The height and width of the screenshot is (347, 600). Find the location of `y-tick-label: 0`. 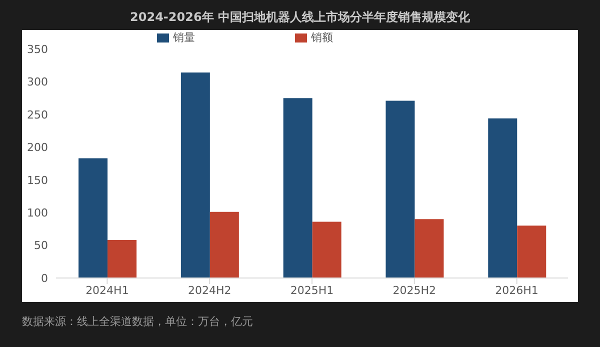

y-tick-label: 0 is located at coordinates (44, 278).